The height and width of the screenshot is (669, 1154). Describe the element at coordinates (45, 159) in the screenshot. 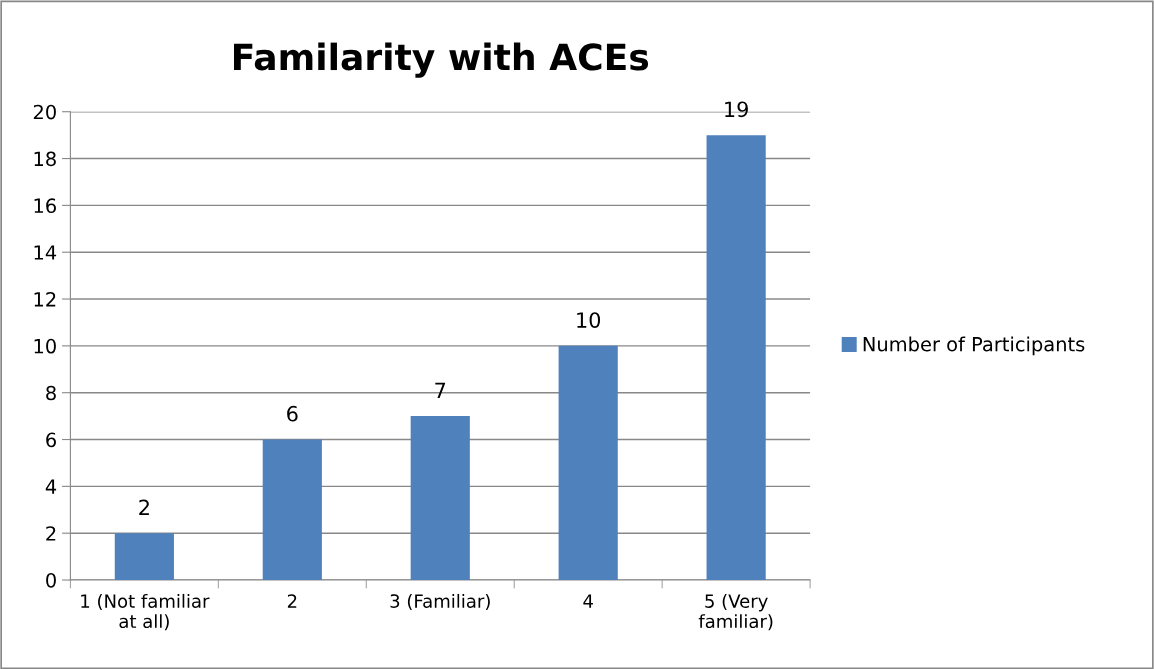

I see `y-tick-label: 18` at that location.